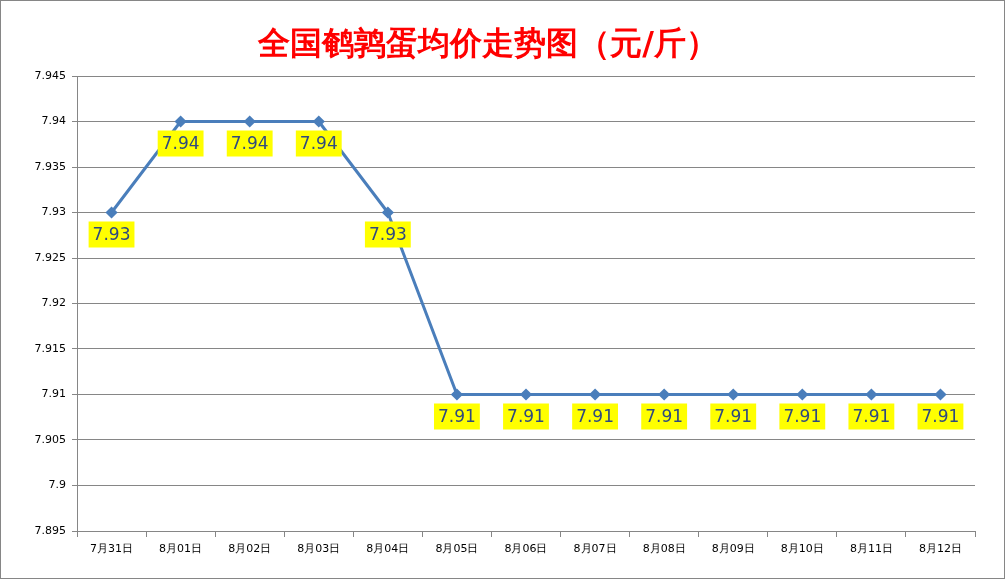 The image size is (1005, 579). Describe the element at coordinates (733, 549) in the screenshot. I see `x-tick-label: 8月09日` at that location.